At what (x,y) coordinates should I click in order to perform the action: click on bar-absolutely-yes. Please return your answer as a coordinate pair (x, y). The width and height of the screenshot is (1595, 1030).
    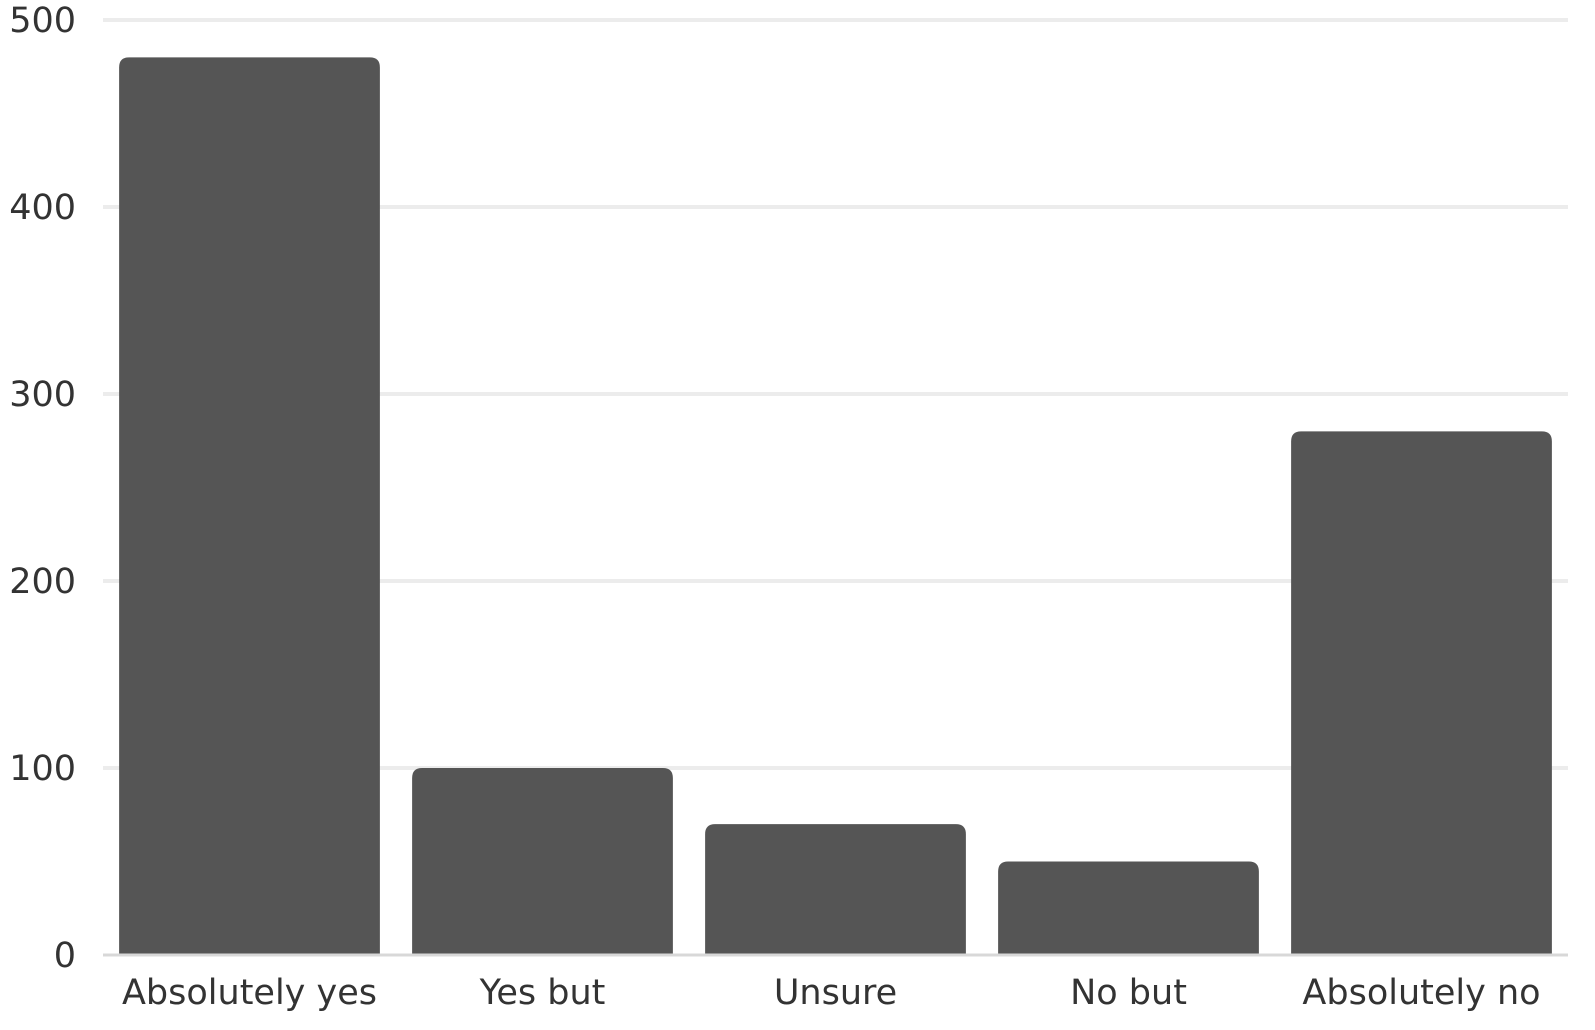
    Looking at the image, I should click on (249, 506).